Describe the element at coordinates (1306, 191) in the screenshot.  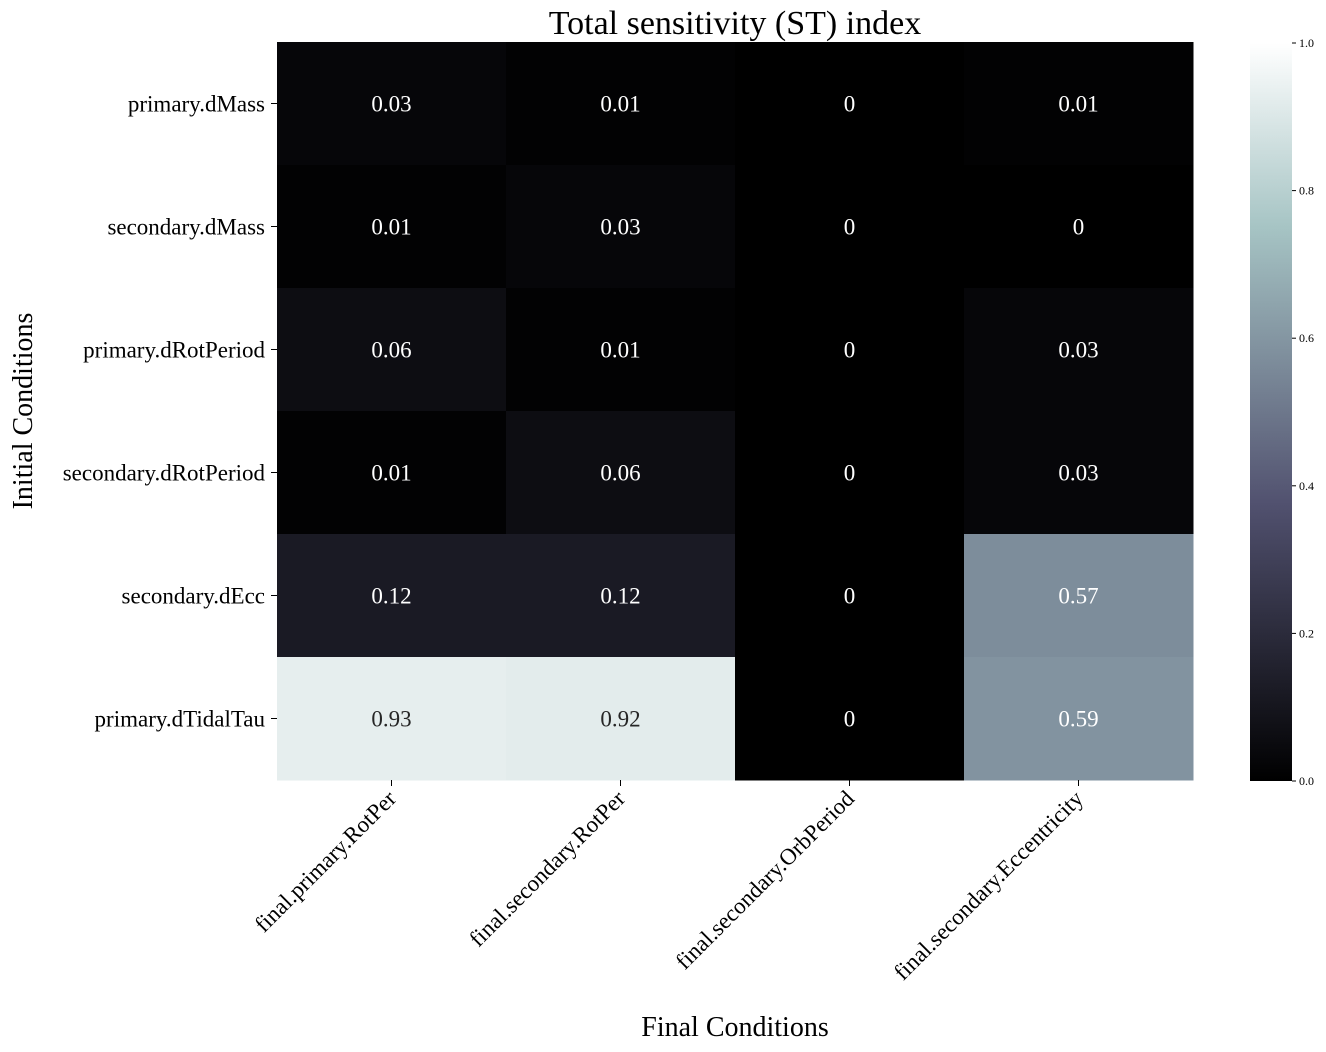
I see `colorbar-tick-label: 0.8` at that location.